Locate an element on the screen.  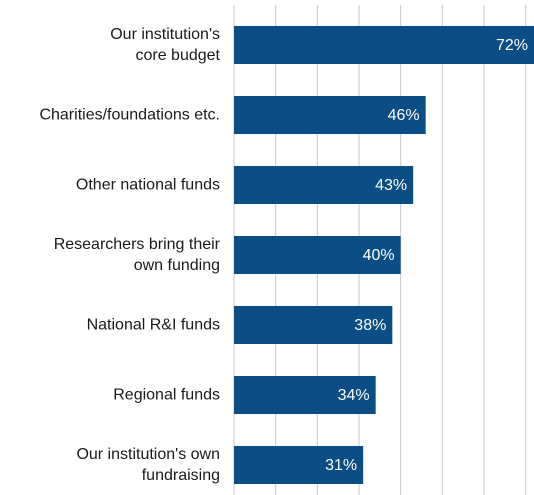
category-label: Our institution's core budget is located at coordinates (165, 45).